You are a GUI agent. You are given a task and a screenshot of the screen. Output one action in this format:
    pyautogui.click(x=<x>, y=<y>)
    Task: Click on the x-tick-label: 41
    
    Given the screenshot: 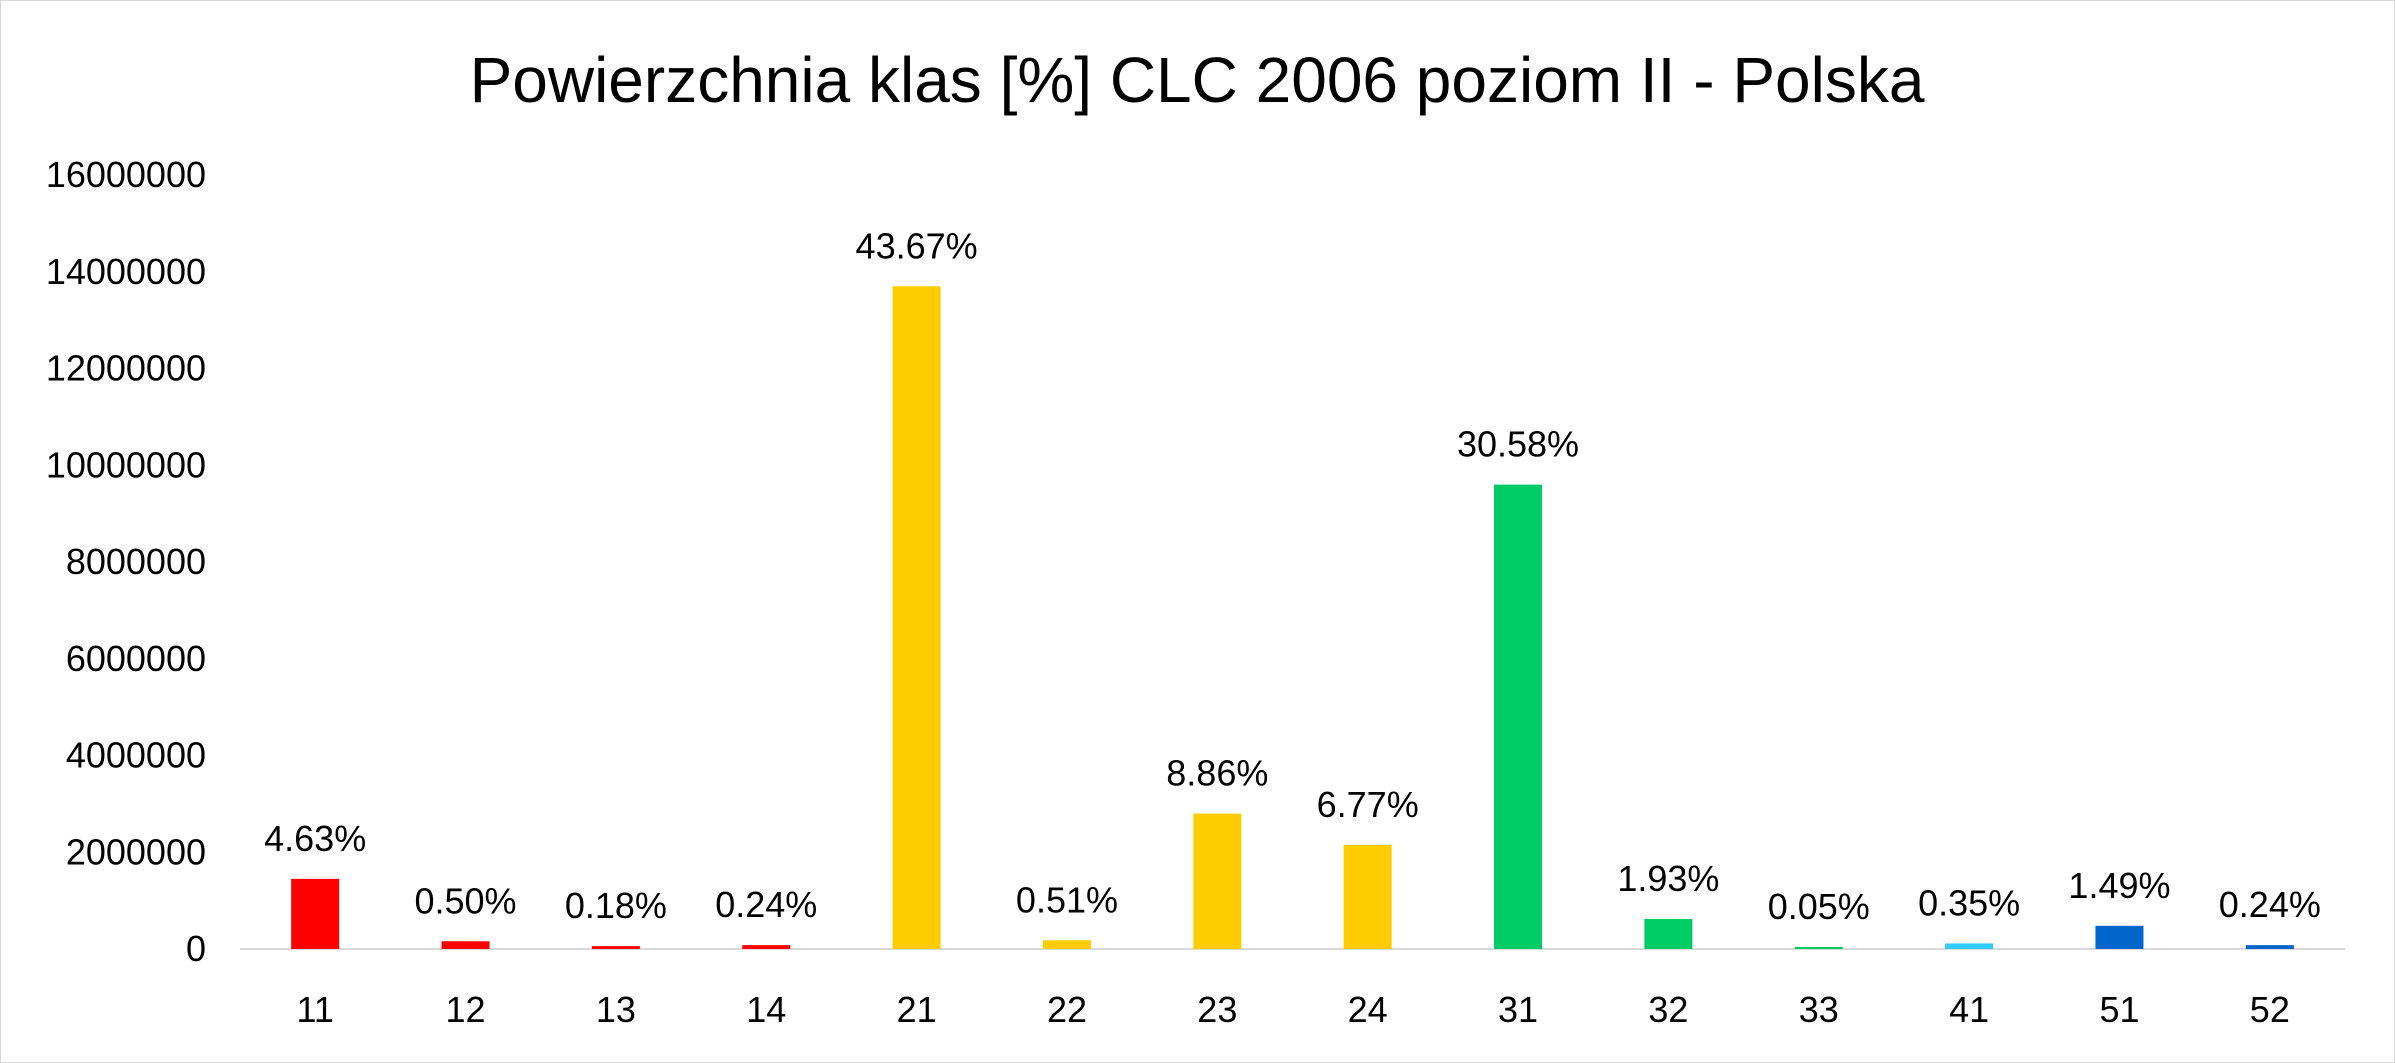 What is the action you would take?
    pyautogui.click(x=1969, y=1009)
    